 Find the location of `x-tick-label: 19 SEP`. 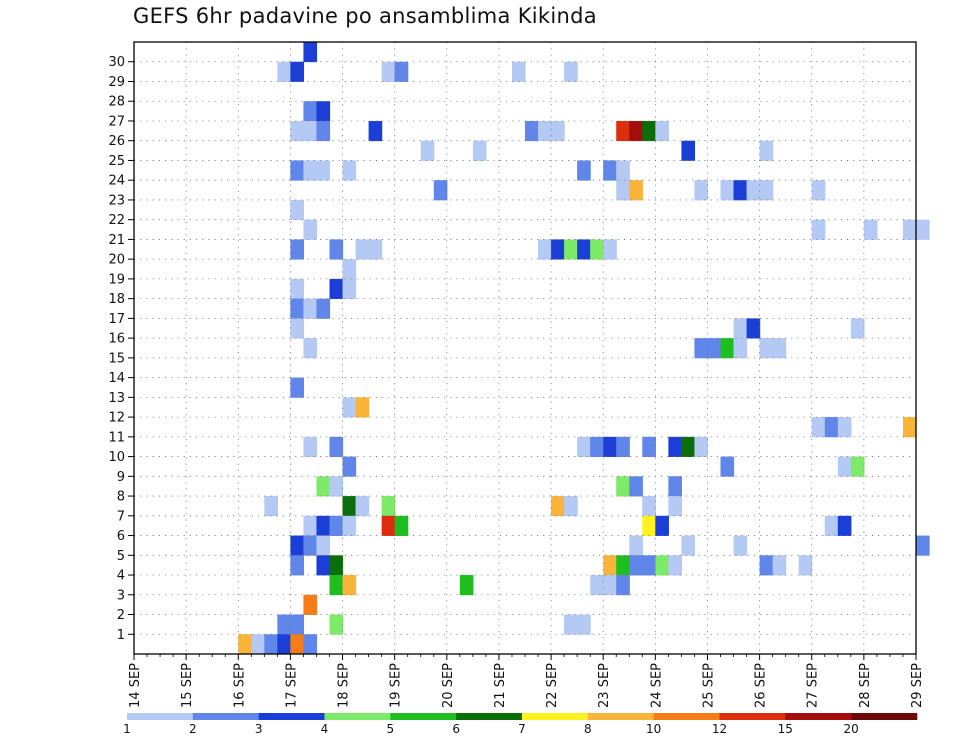

x-tick-label: 19 SEP is located at coordinates (396, 685).